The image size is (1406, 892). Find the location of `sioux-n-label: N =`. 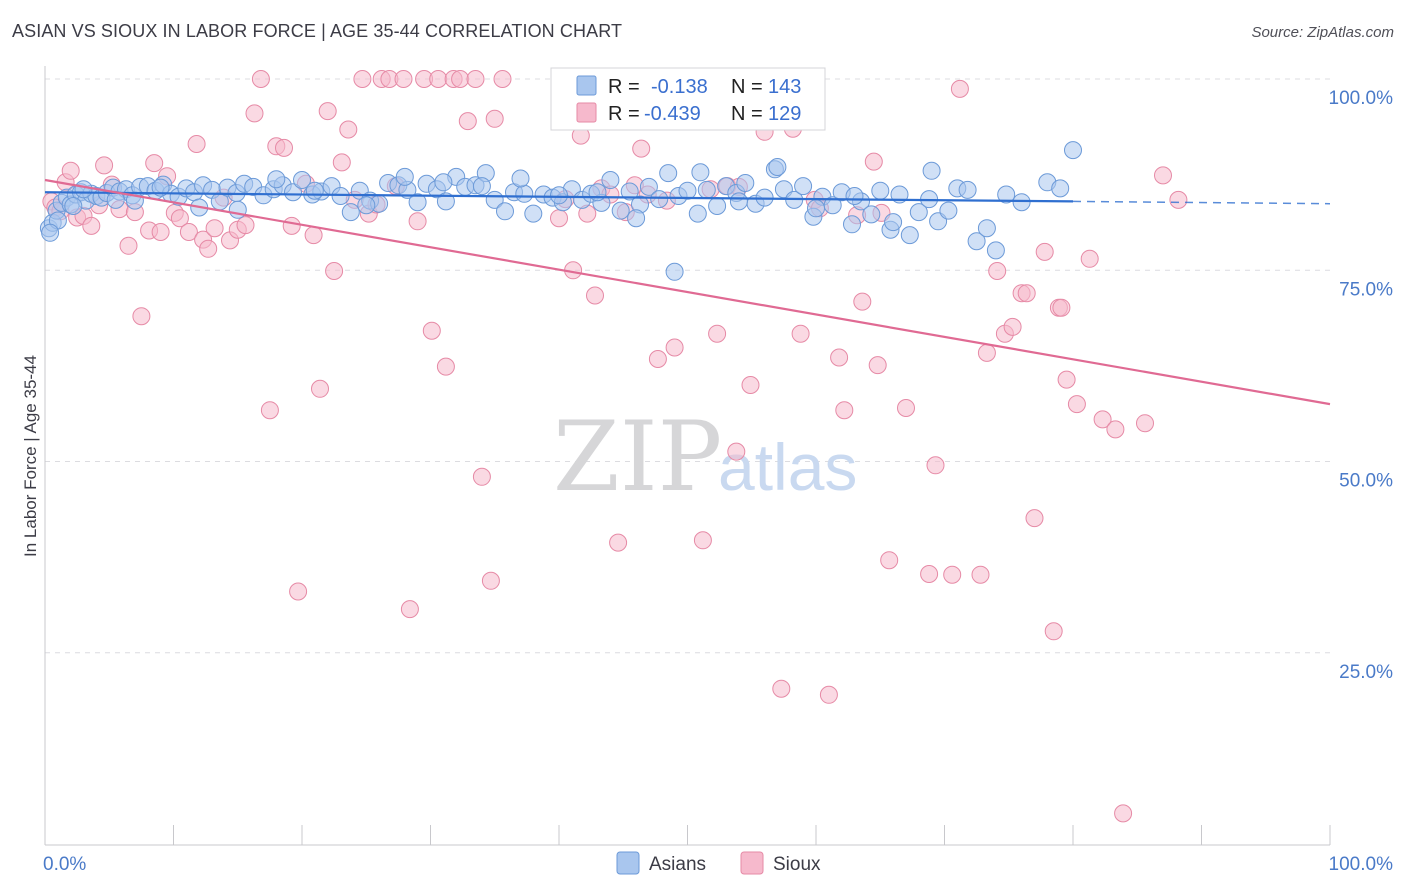

sioux-n-label: N = is located at coordinates (747, 114).